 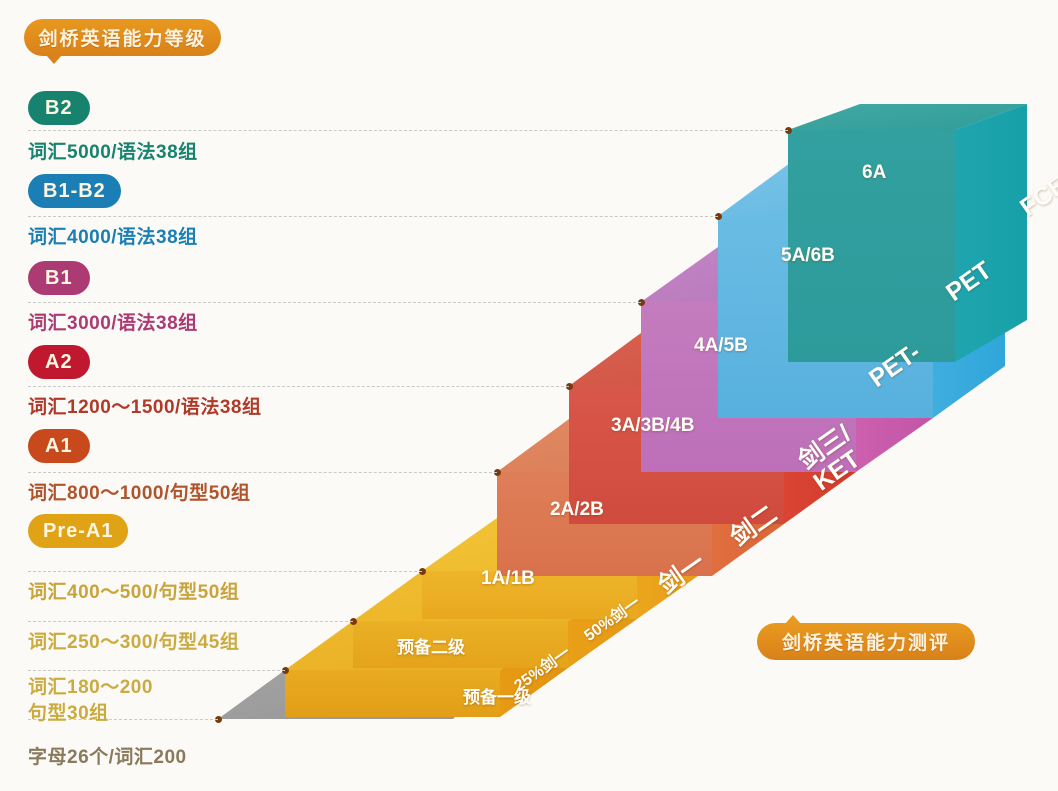 What do you see at coordinates (113, 152) in the screenshot?
I see `level-detail-b2: 词汇5000/语法38组` at bounding box center [113, 152].